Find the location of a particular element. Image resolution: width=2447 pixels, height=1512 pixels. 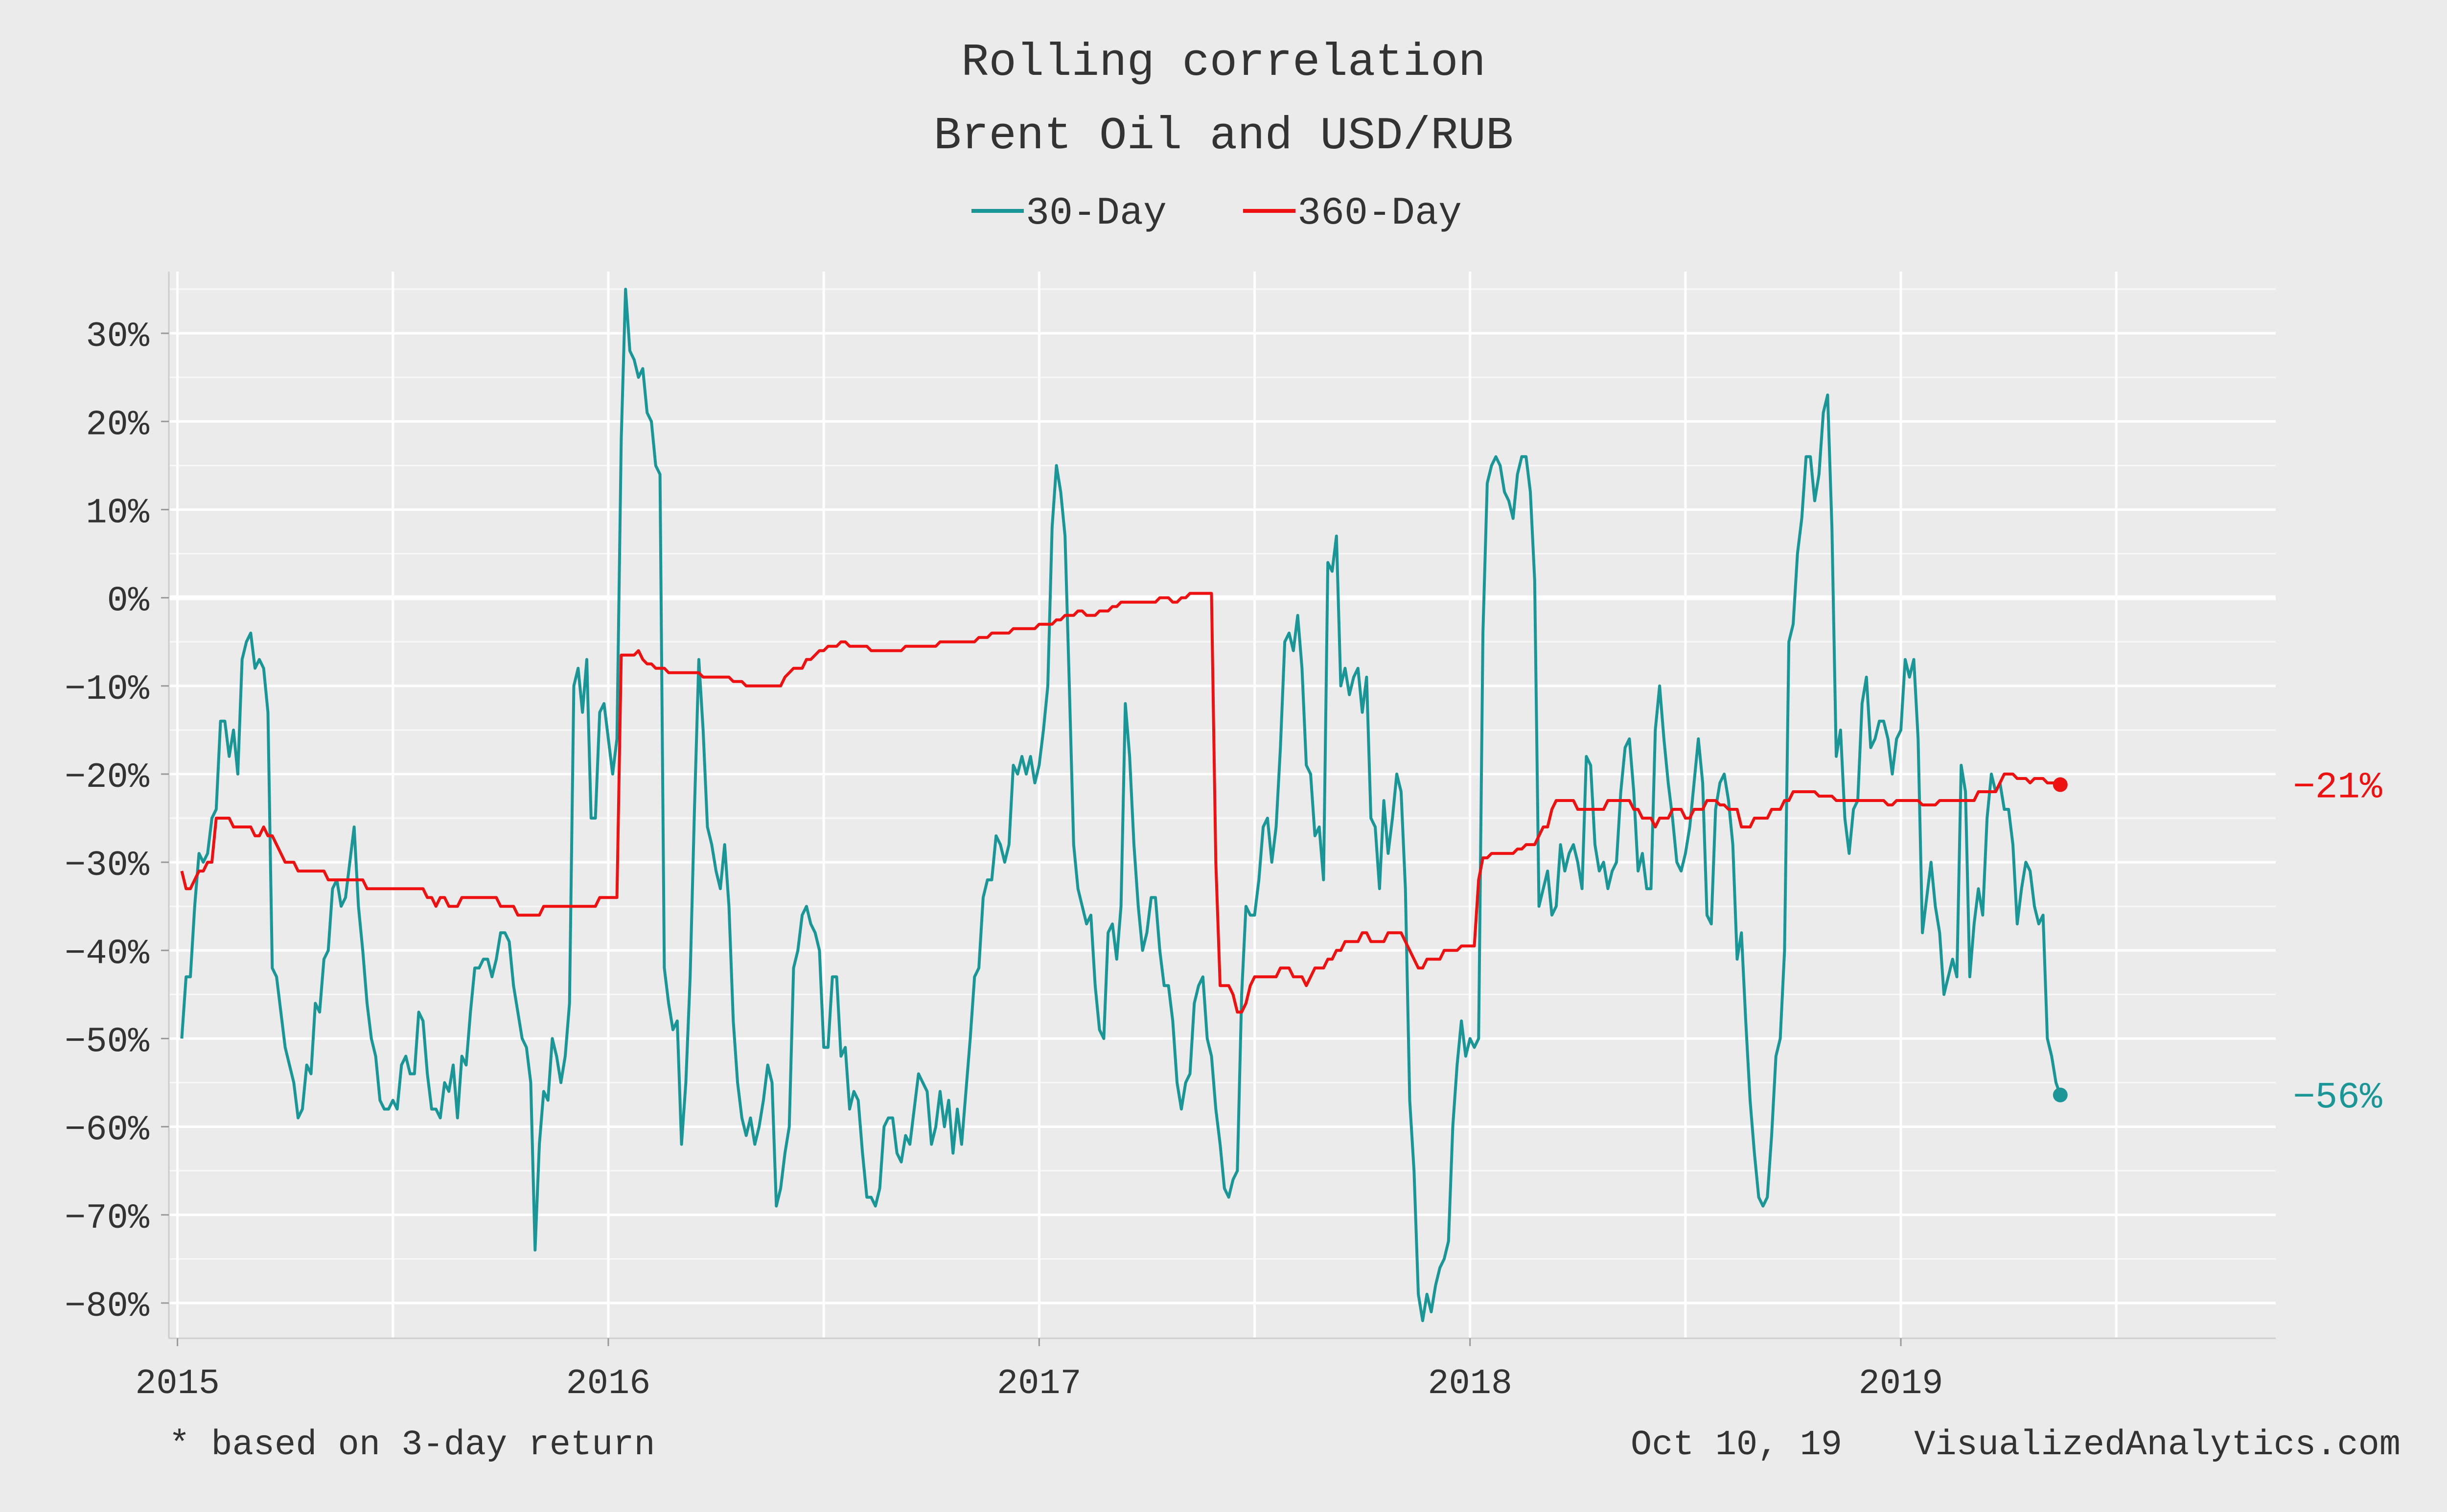

y-tick-label: −20% is located at coordinates (108, 777).